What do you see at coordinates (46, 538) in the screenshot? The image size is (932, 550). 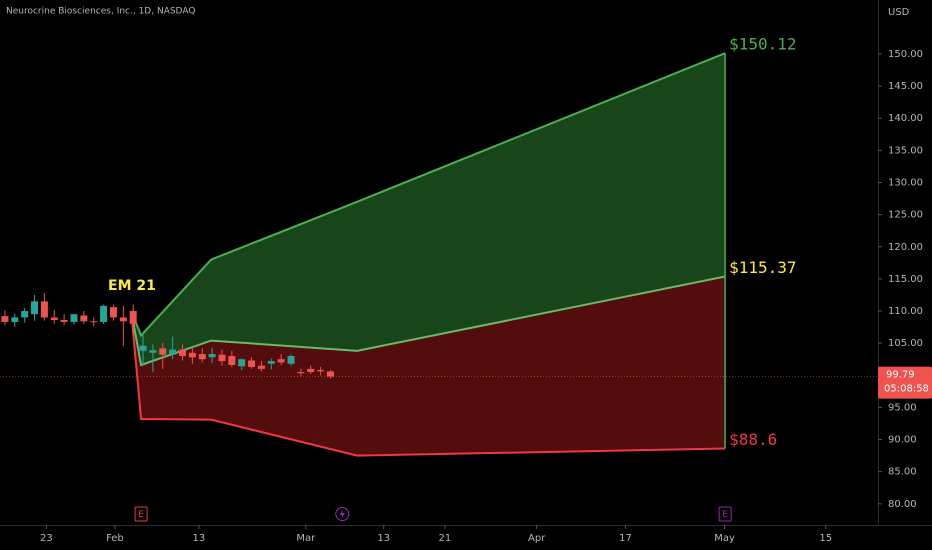 I see `x-tick-label: 23` at bounding box center [46, 538].